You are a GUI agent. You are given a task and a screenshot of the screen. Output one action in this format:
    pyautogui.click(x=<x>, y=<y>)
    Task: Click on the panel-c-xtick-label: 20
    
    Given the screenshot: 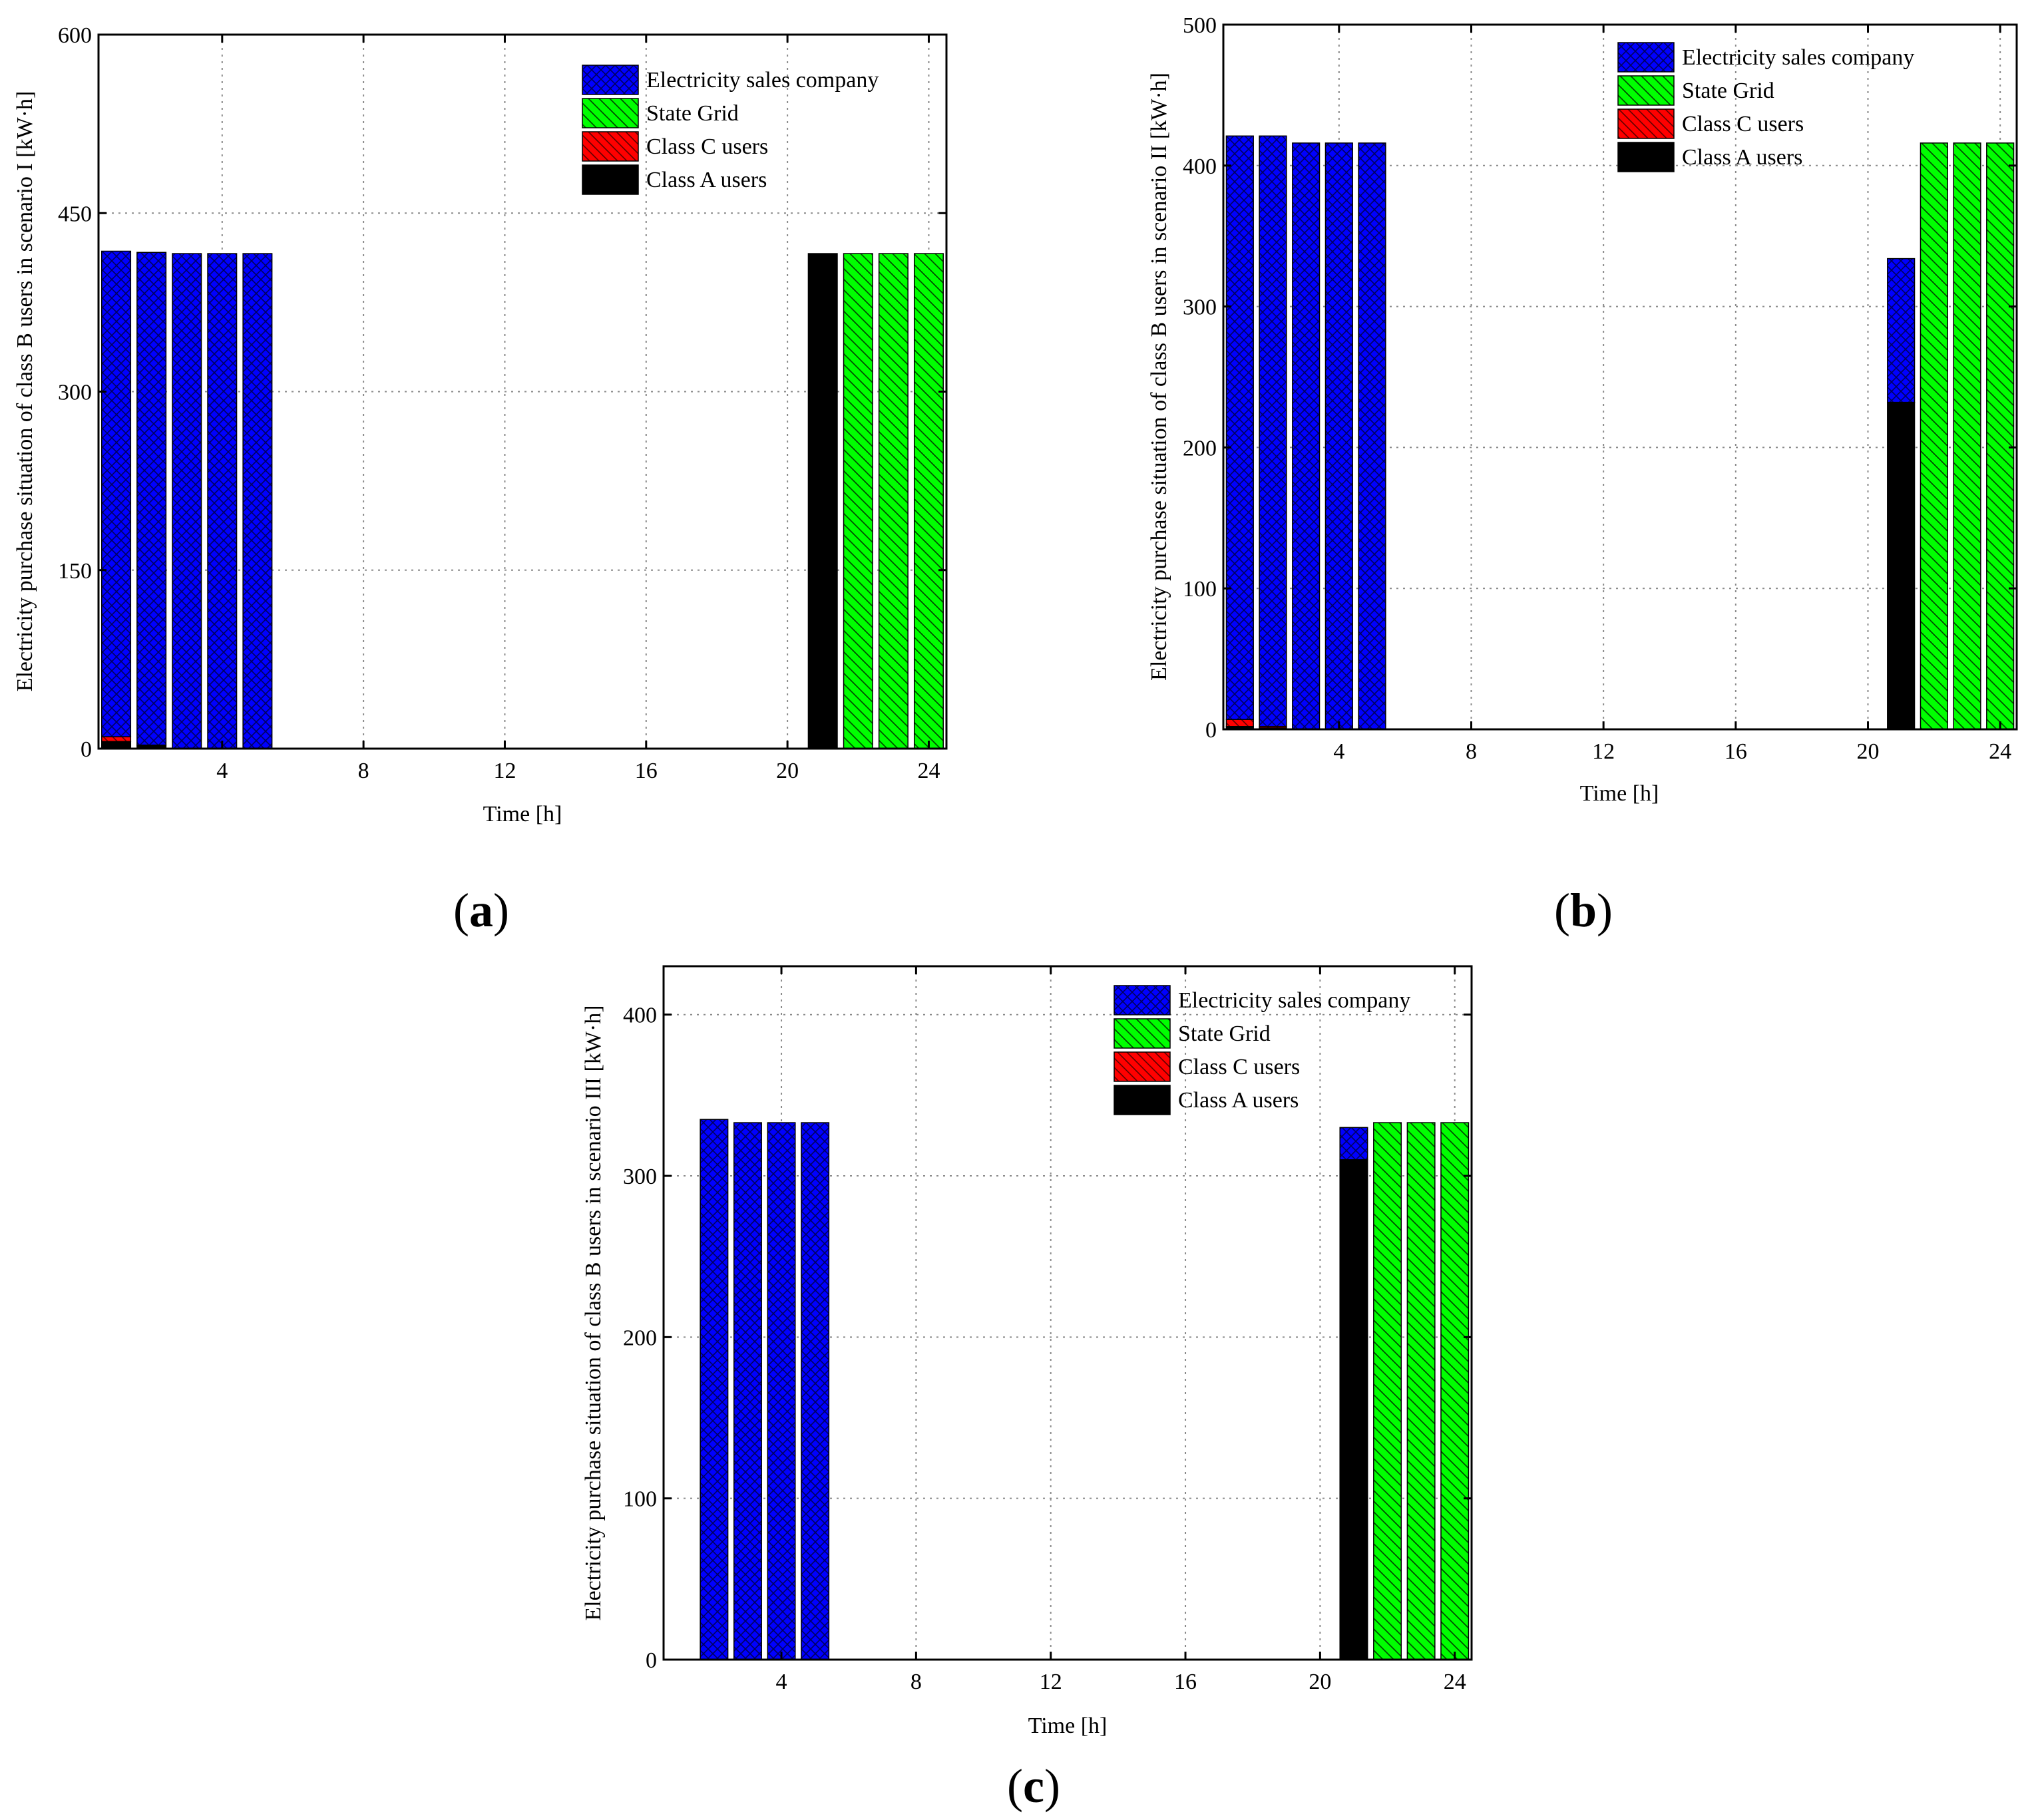 What is the action you would take?
    pyautogui.click(x=1320, y=1682)
    